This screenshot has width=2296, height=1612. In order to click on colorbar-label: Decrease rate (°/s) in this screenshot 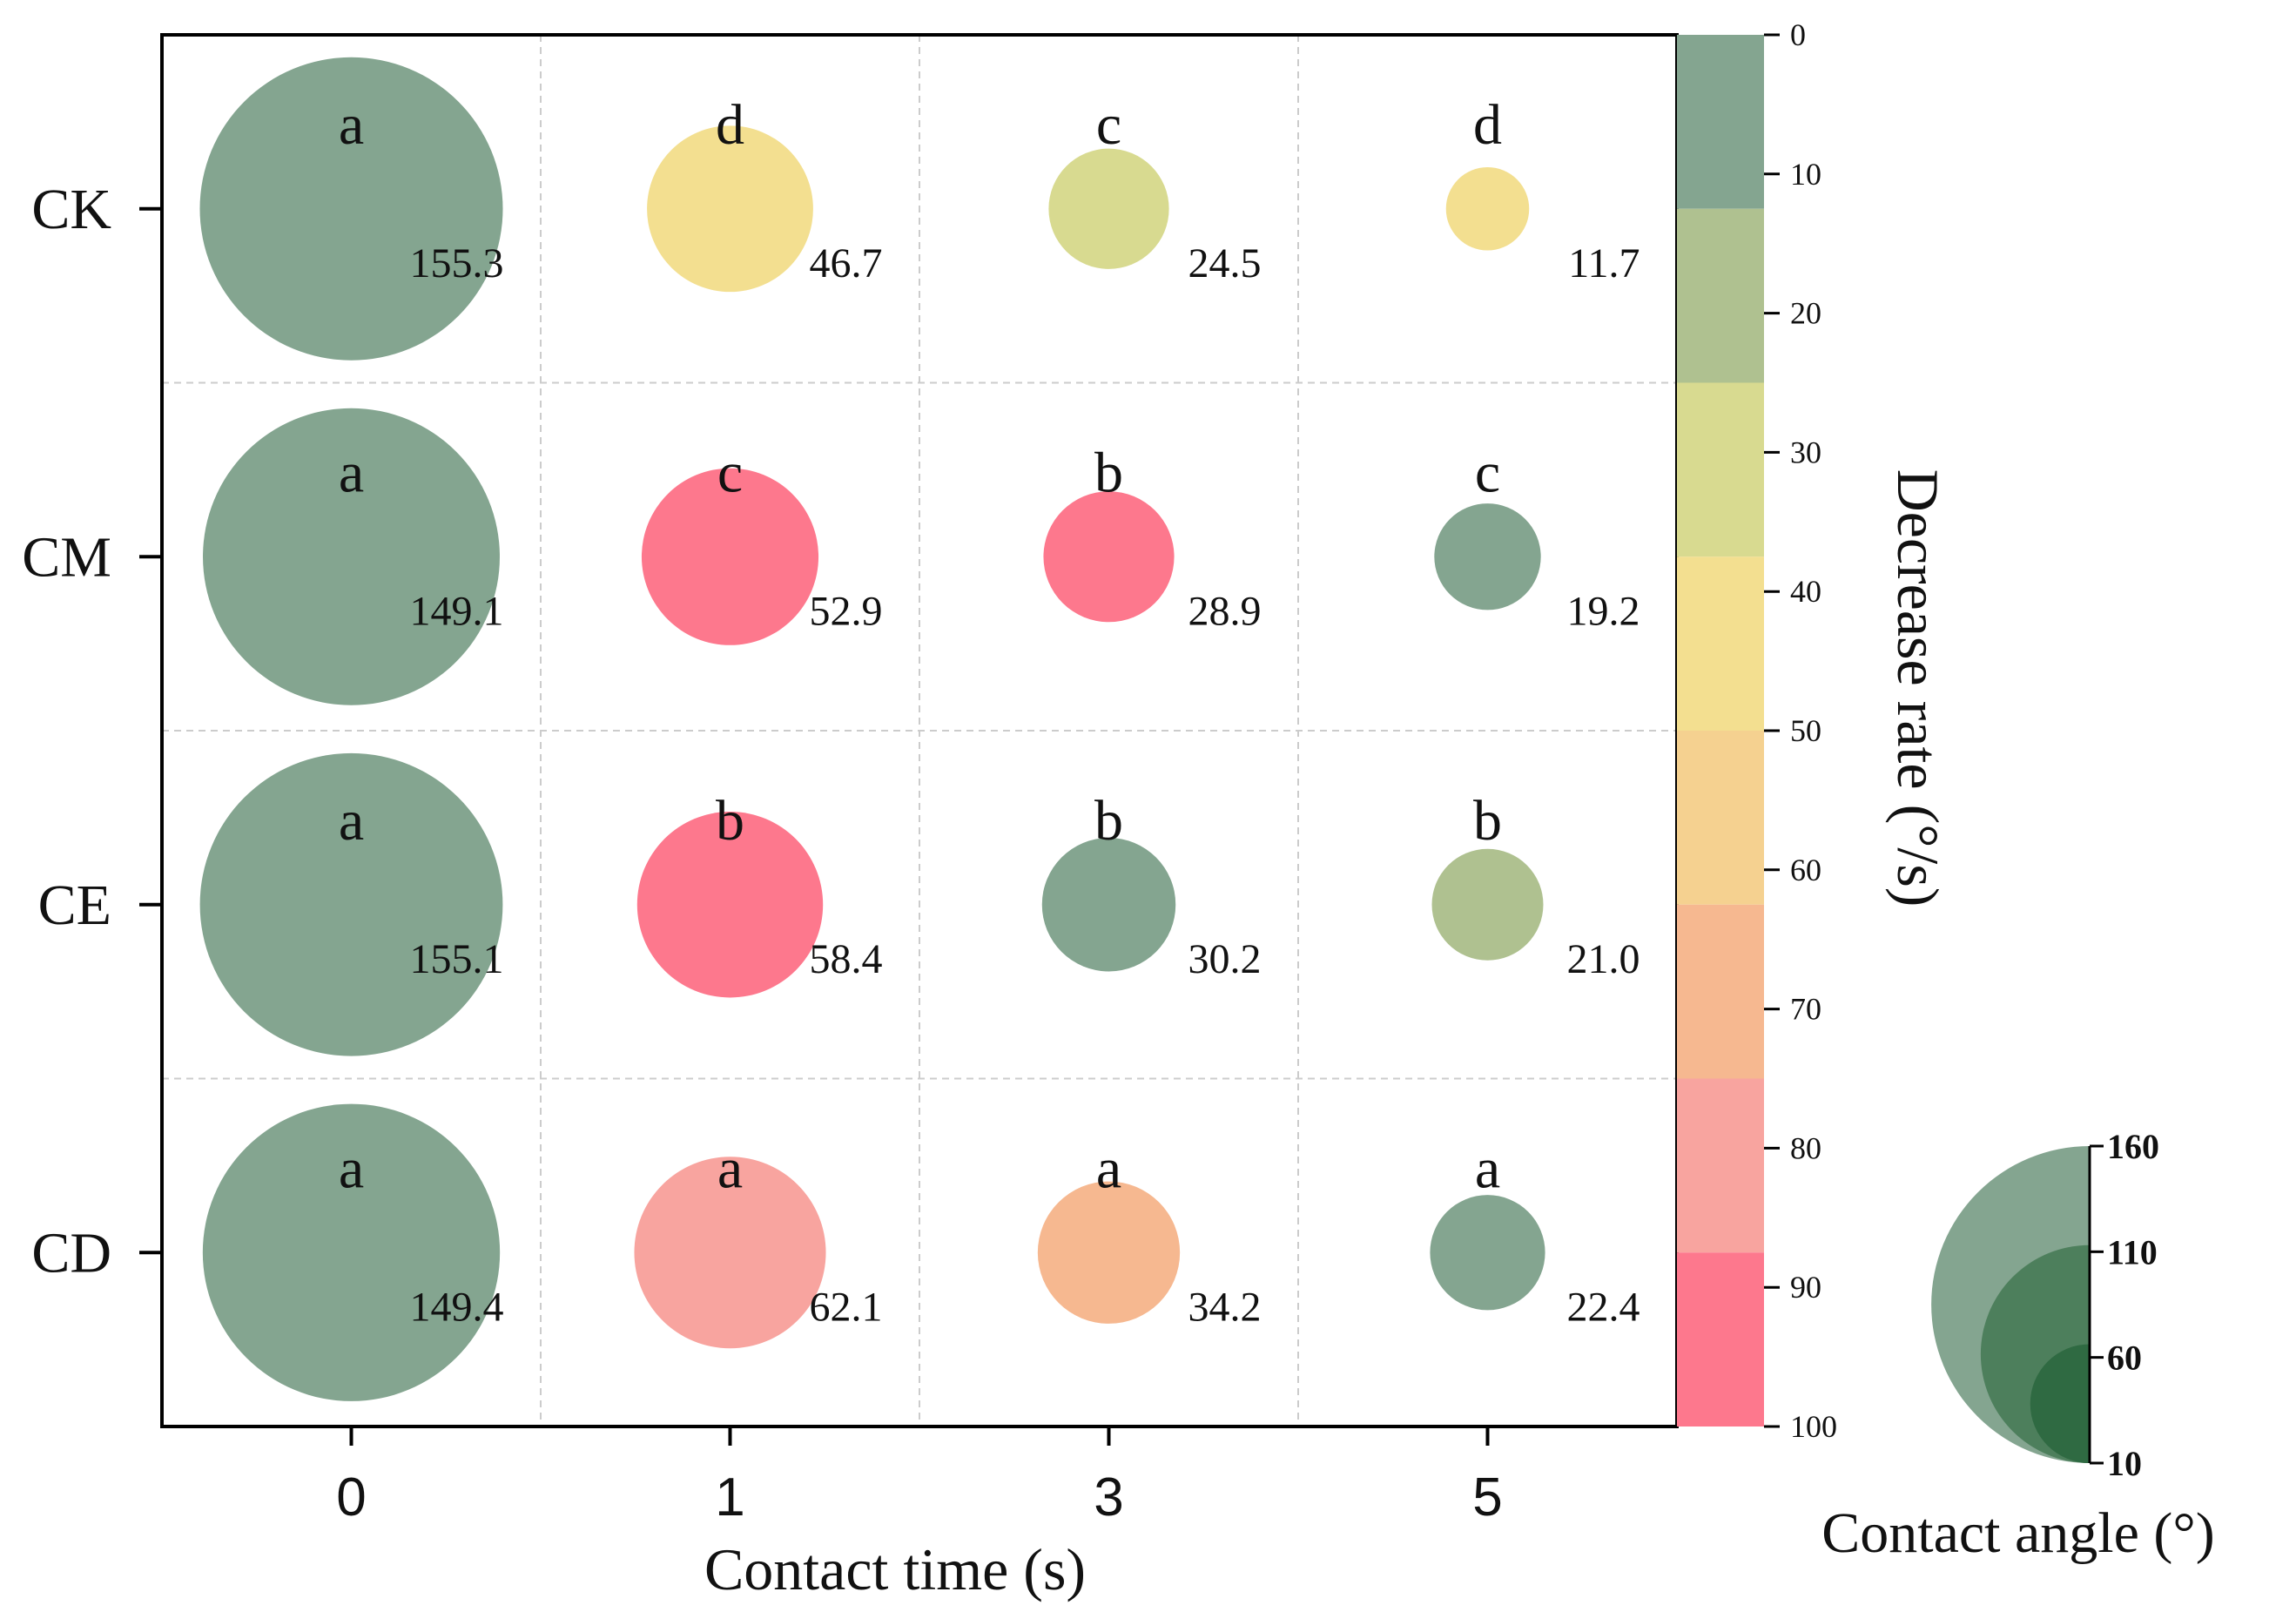, I will do `click(1918, 688)`.